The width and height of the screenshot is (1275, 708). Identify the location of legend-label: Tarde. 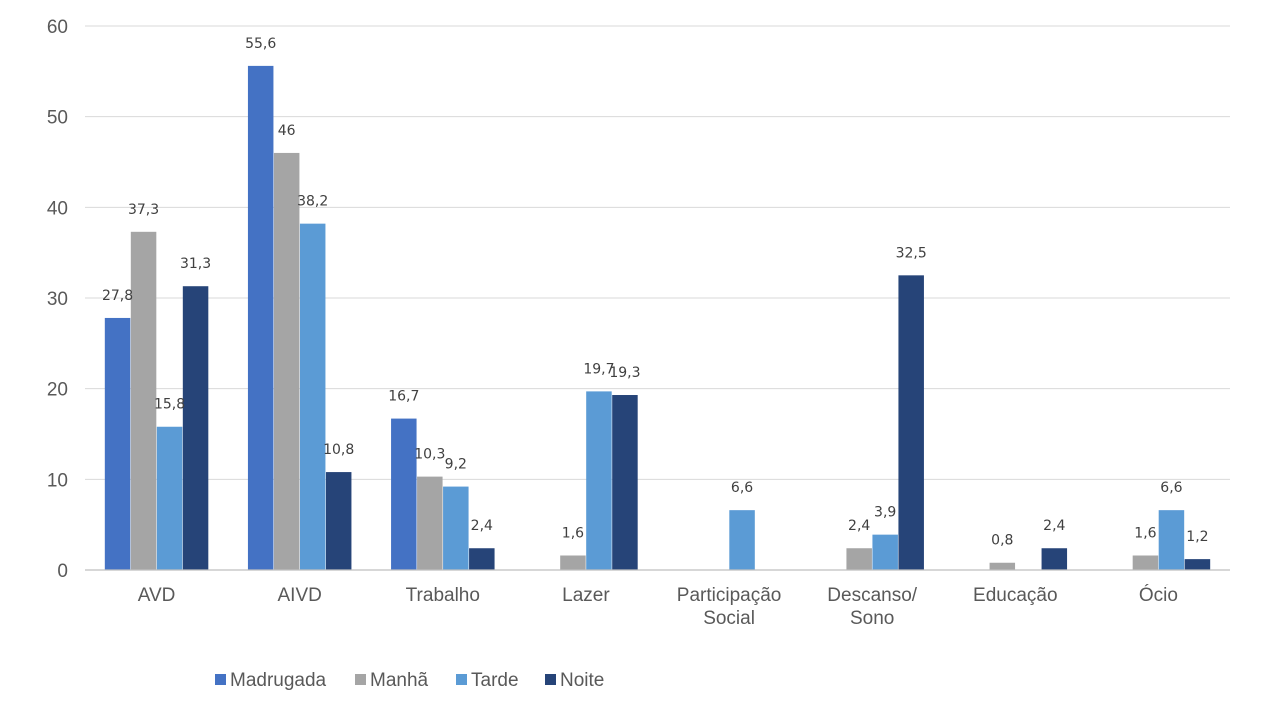
(495, 680).